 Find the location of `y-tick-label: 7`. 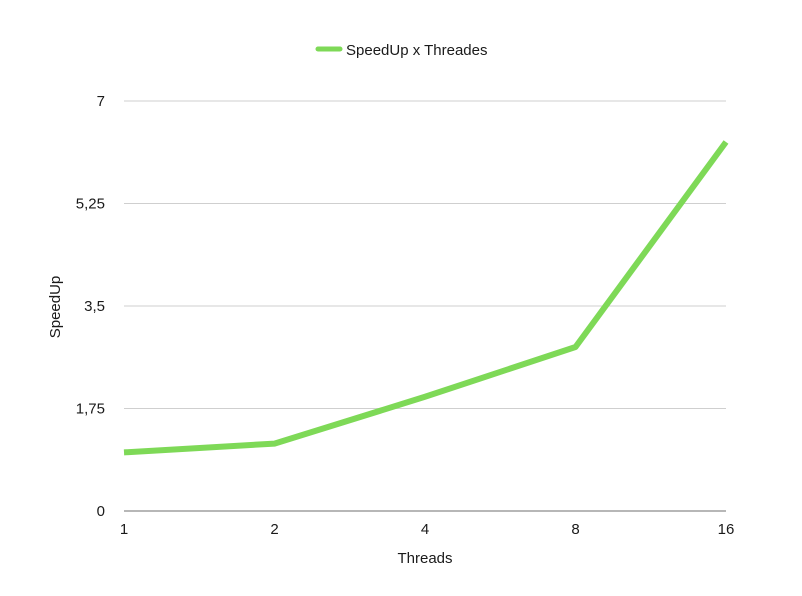

y-tick-label: 7 is located at coordinates (101, 101).